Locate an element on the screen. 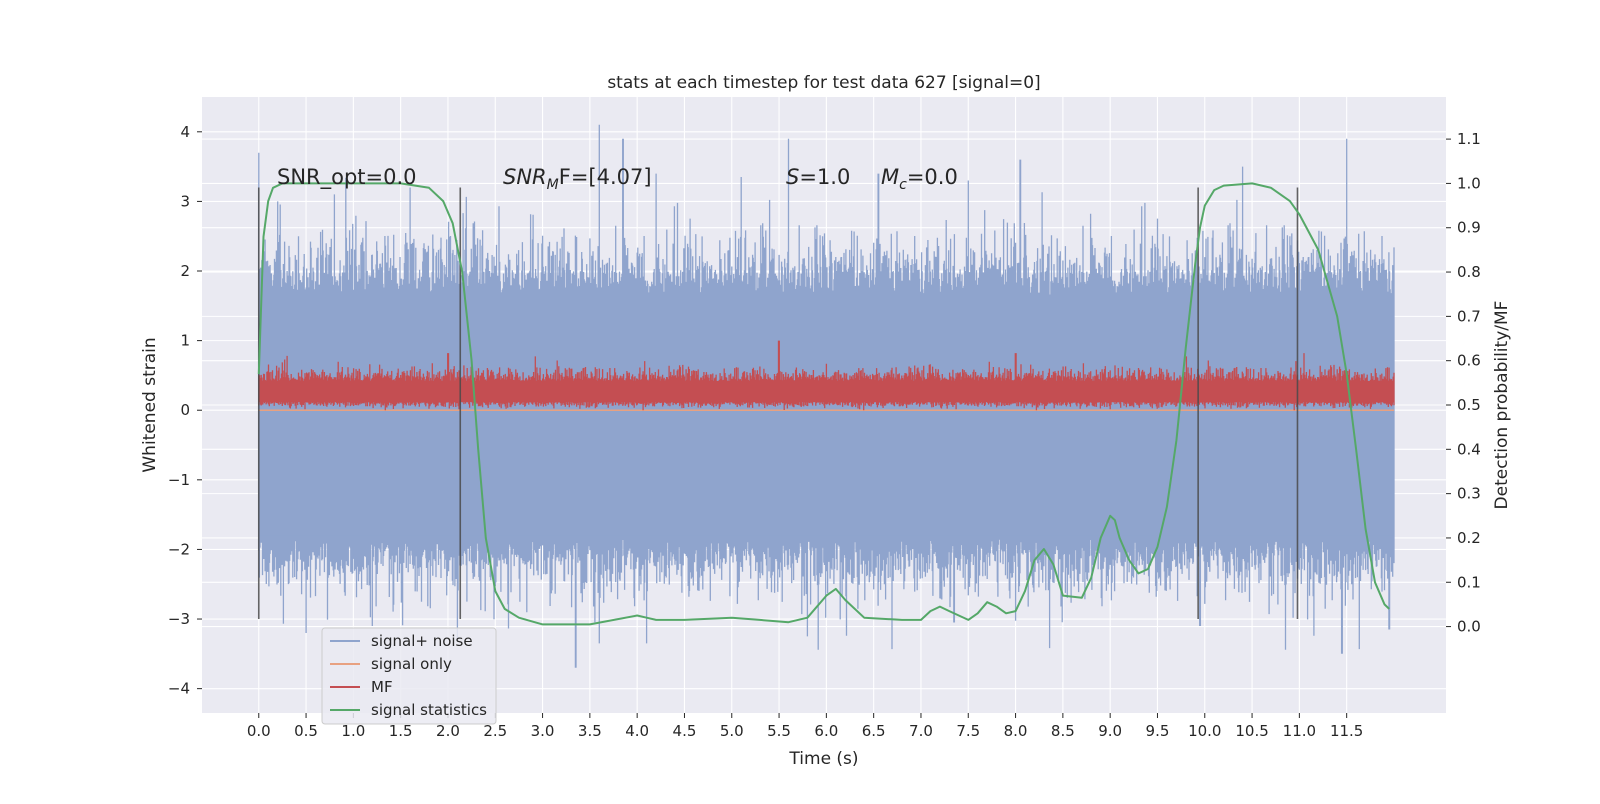 This screenshot has height=804, width=1600. y-tick-label: 0 is located at coordinates (185, 410).